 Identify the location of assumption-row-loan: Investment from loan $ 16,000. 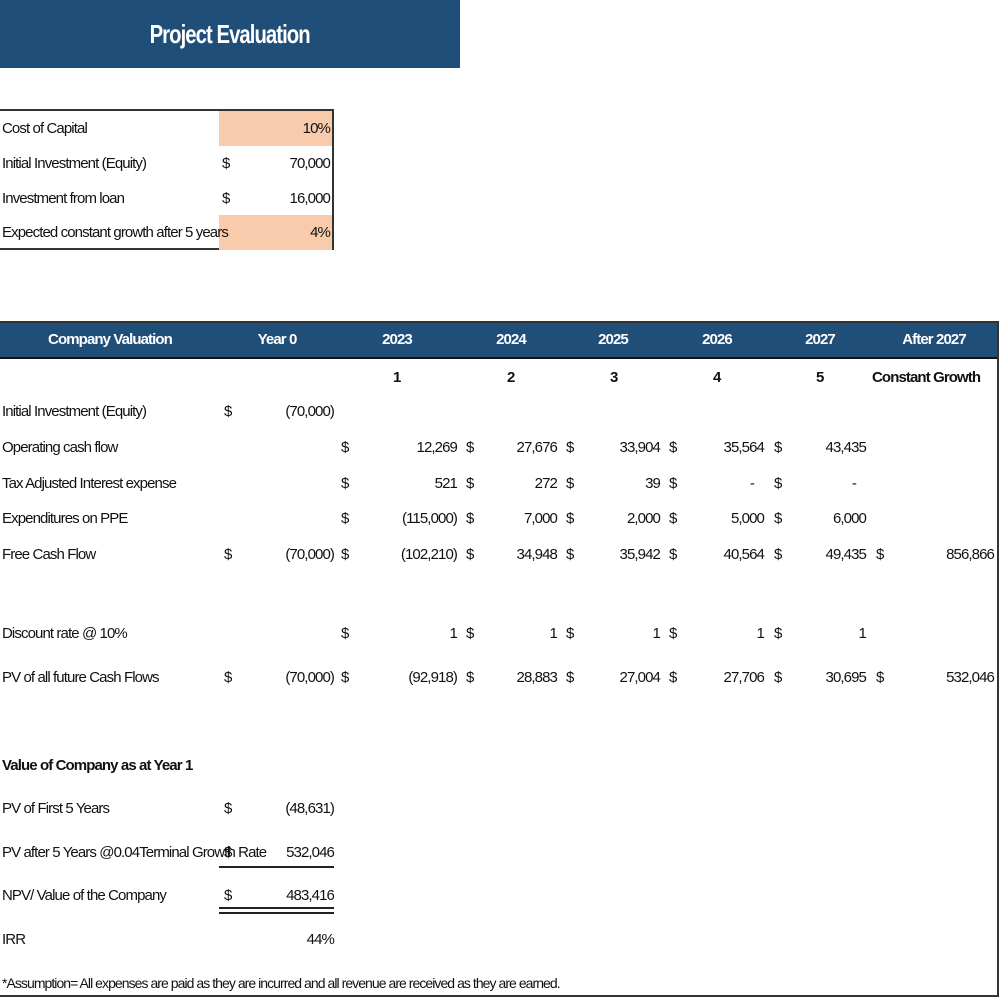
(167, 198).